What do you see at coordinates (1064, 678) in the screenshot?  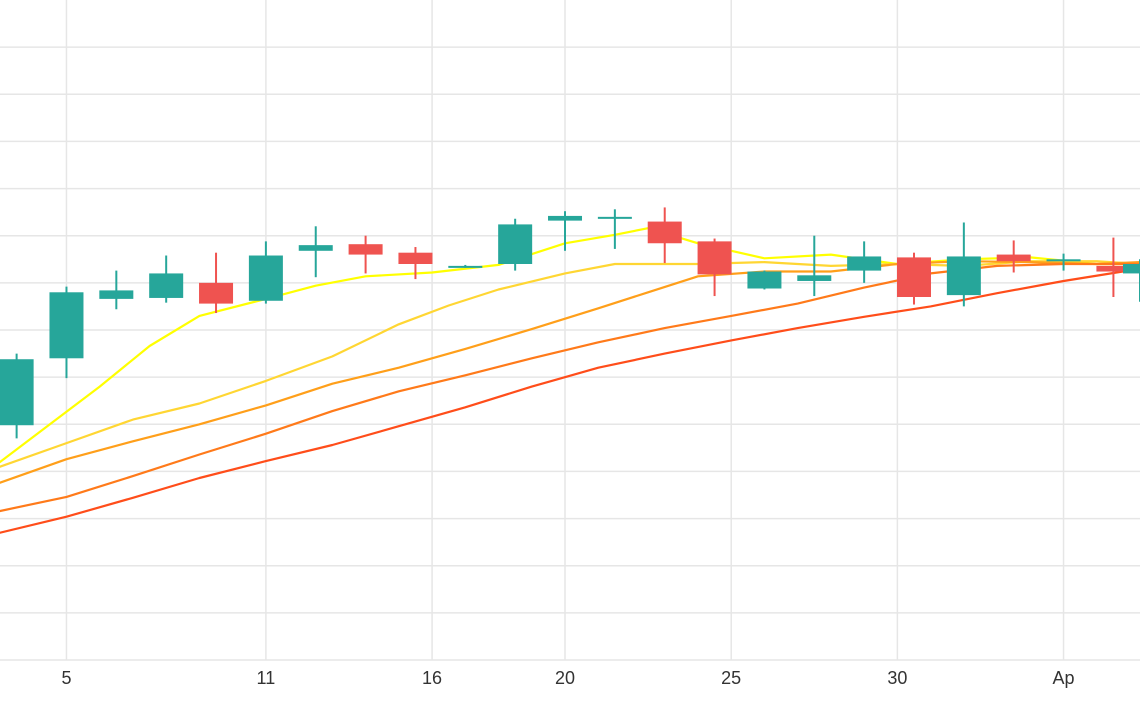 I see `x-tick-label: Ap` at bounding box center [1064, 678].